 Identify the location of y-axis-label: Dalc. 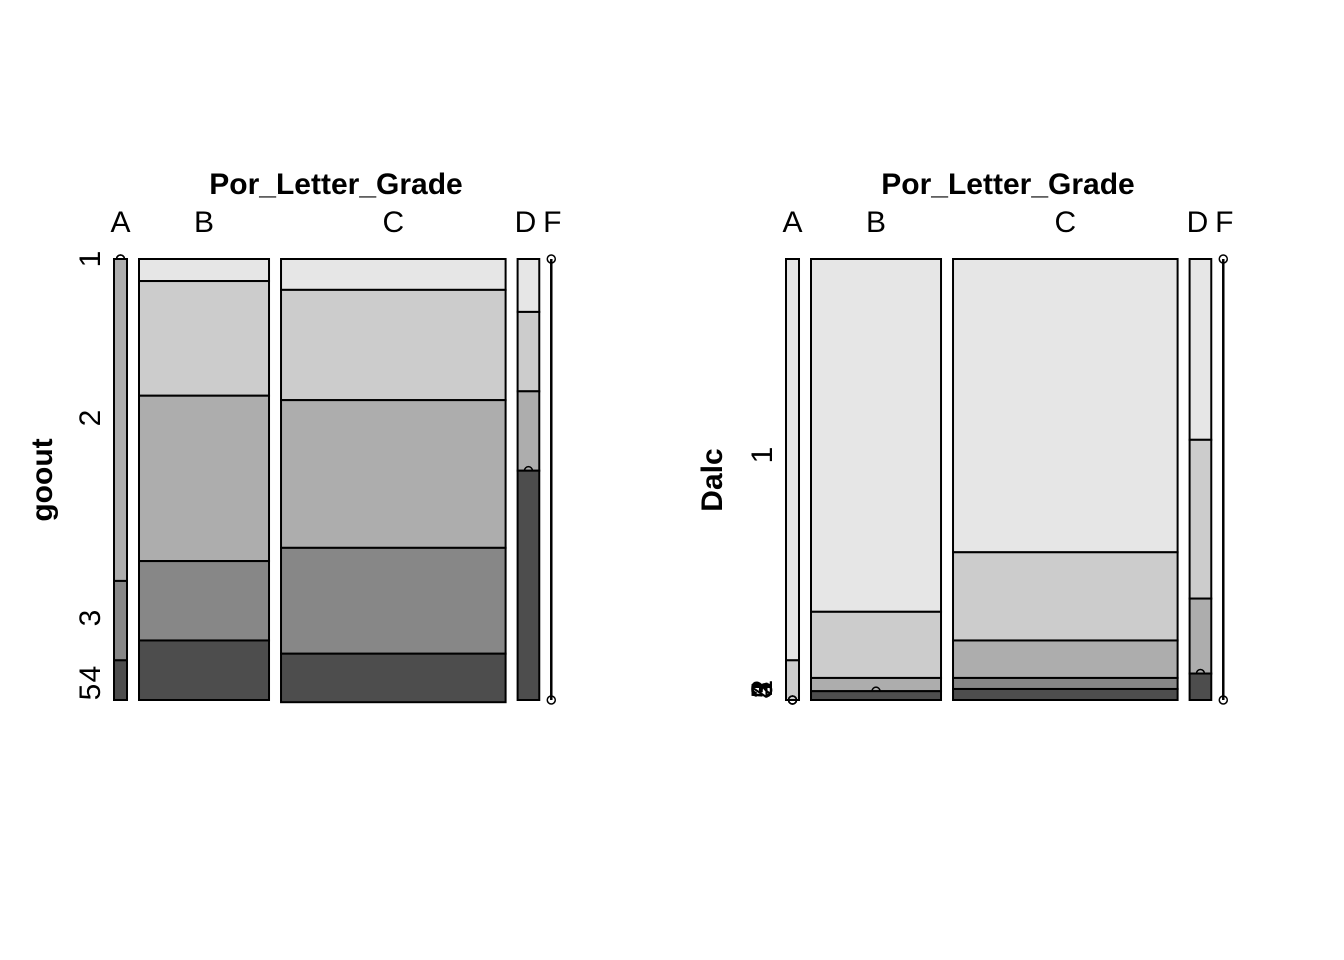
(712, 479).